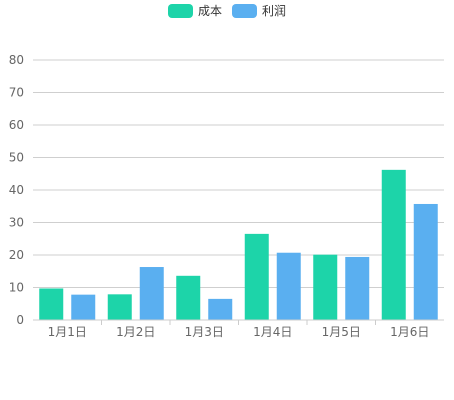 The width and height of the screenshot is (454, 400). What do you see at coordinates (16, 125) in the screenshot?
I see `y-tick-label-60: 60` at bounding box center [16, 125].